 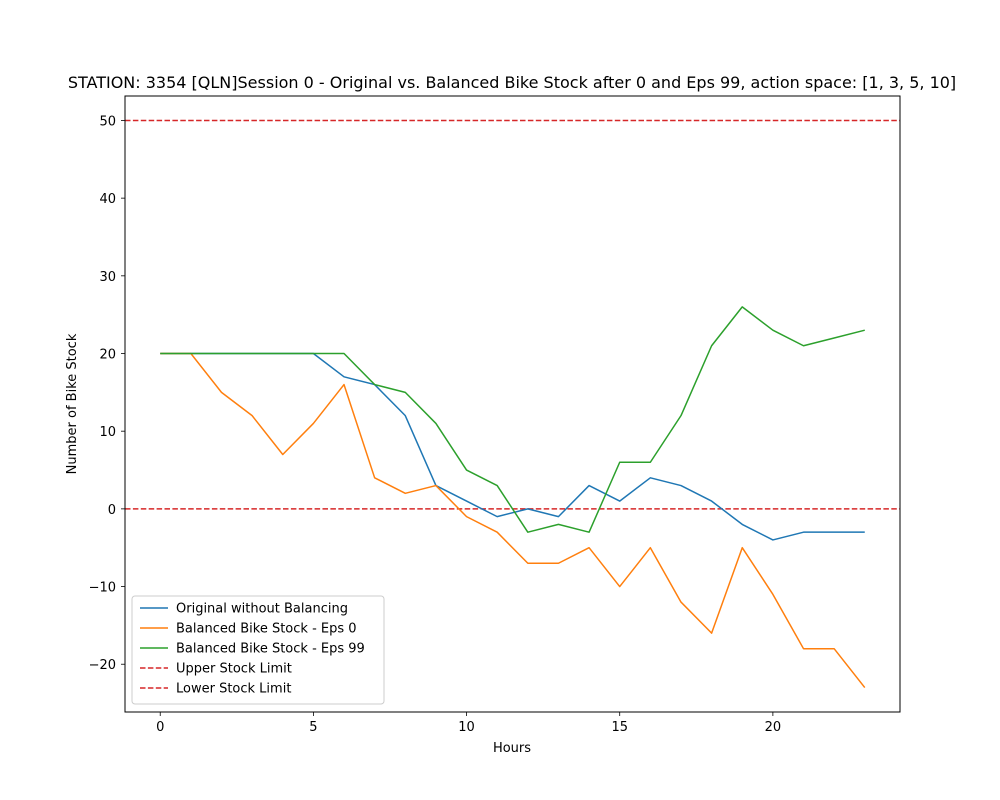 I want to click on y-tick-label: −20, so click(x=102, y=665).